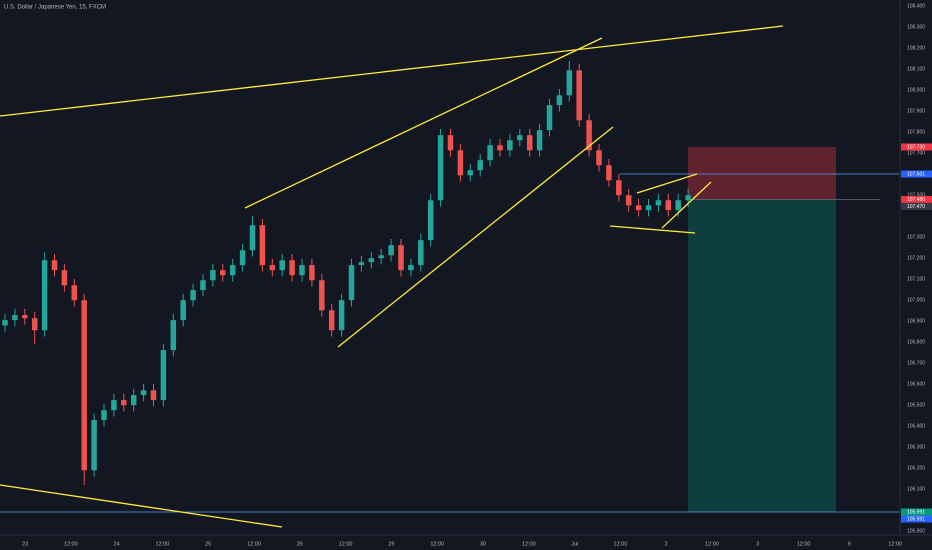 The height and width of the screenshot is (550, 932). Describe the element at coordinates (916, 489) in the screenshot. I see `y-tick-label: 106.100` at that location.